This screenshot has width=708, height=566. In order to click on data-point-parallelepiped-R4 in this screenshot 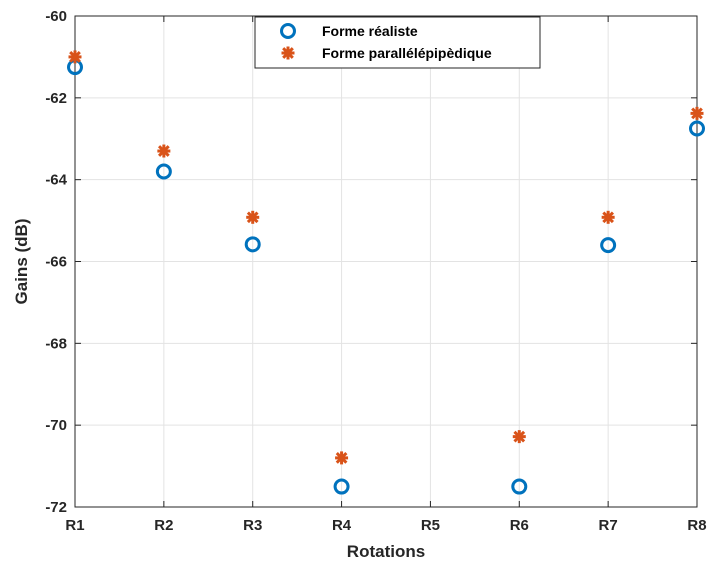, I will do `click(342, 458)`.